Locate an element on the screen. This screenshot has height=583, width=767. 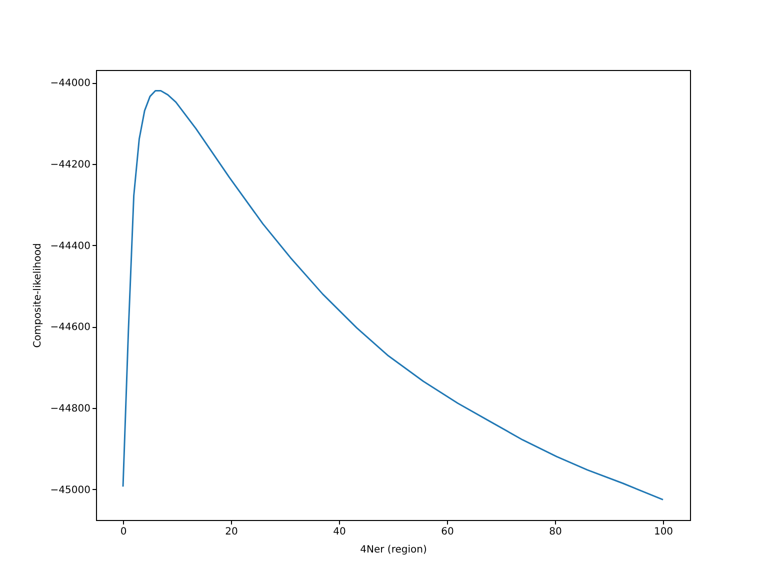
y-tick-label: −44600 is located at coordinates (70, 328).